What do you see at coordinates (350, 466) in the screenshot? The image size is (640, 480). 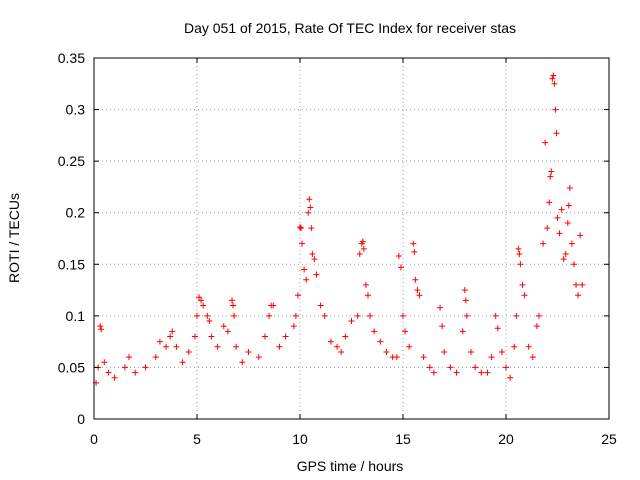 I see `x-axis-label: GPS time / hours` at bounding box center [350, 466].